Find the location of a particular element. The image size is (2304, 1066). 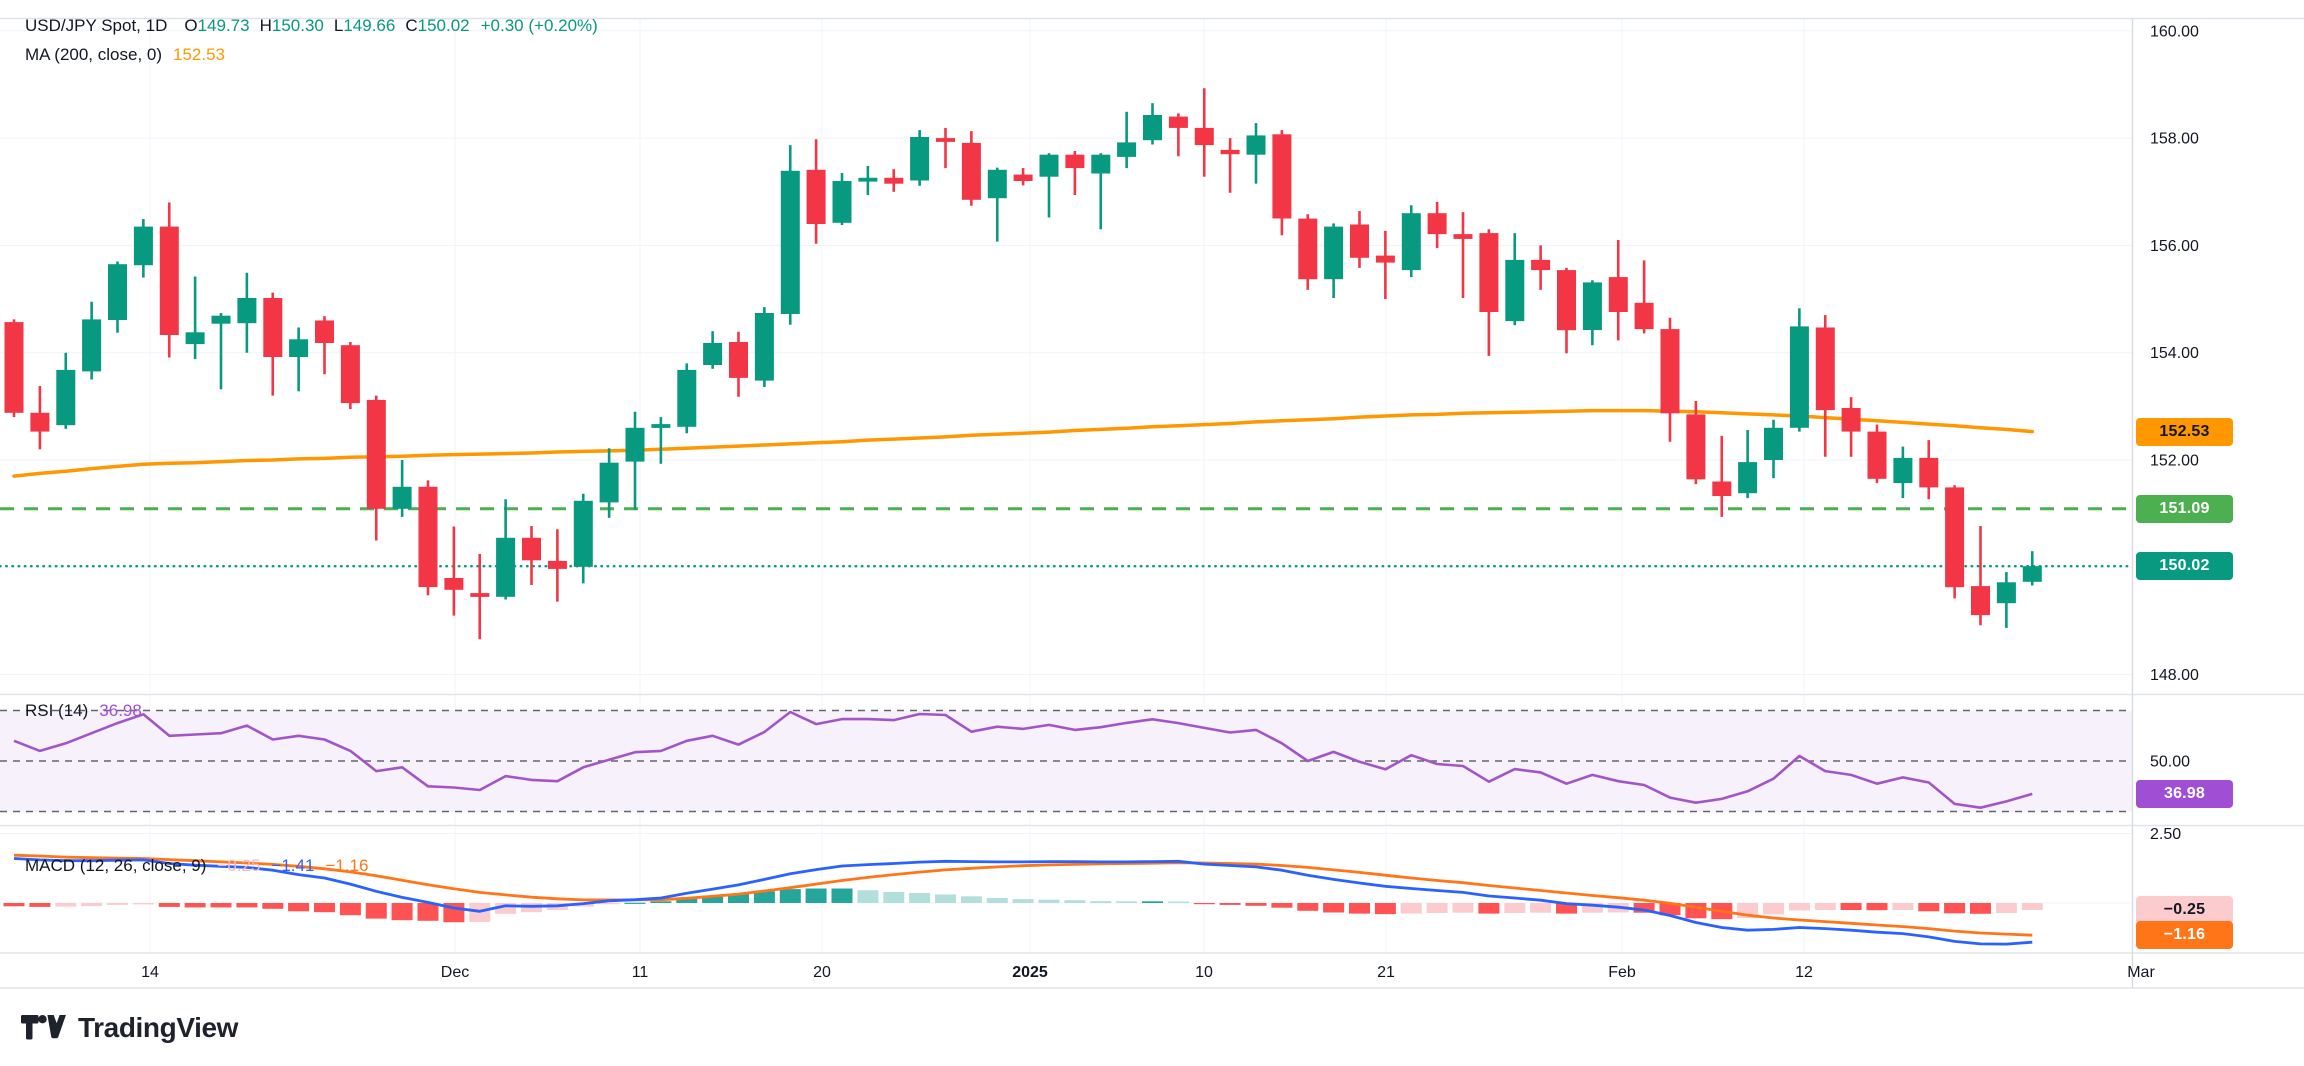

macd-main-line is located at coordinates (1023, 901).